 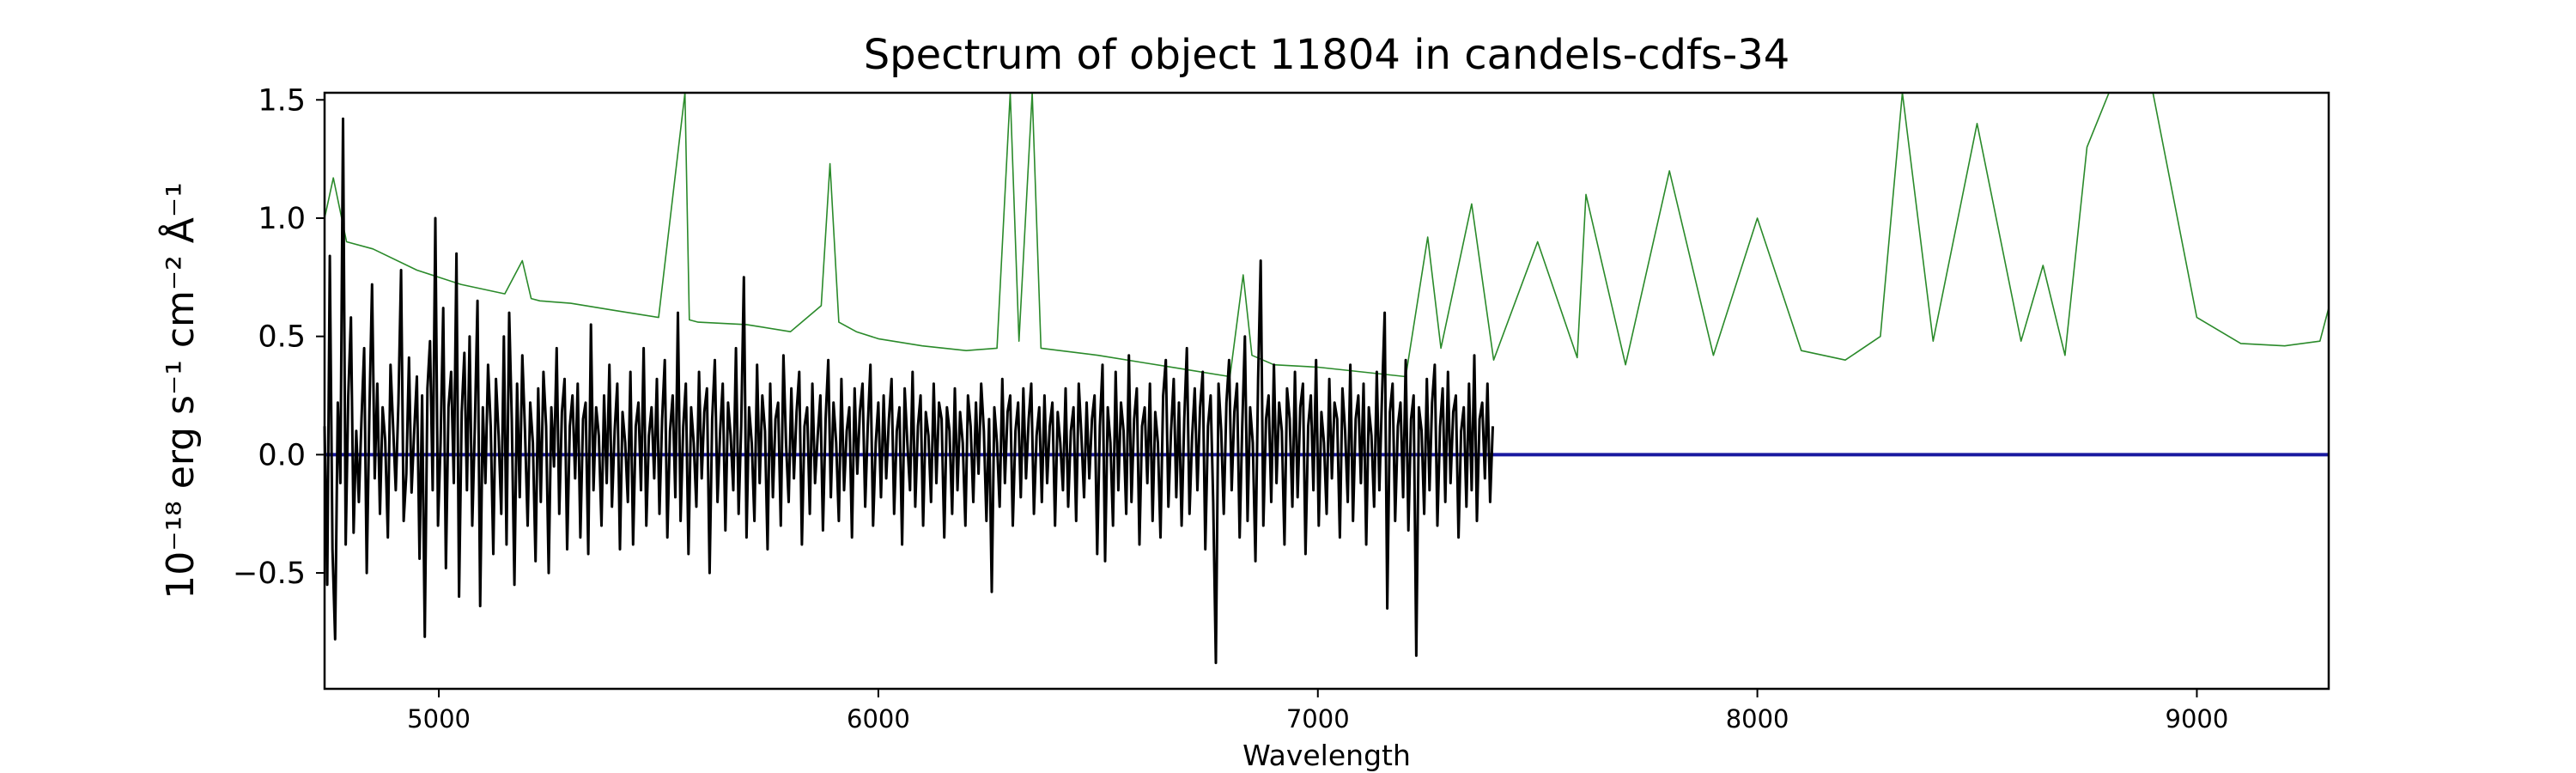 What do you see at coordinates (180, 390) in the screenshot?
I see `y-axis-label: 10⁻¹⁸ erg s⁻¹ cm⁻² Å⁻¹` at bounding box center [180, 390].